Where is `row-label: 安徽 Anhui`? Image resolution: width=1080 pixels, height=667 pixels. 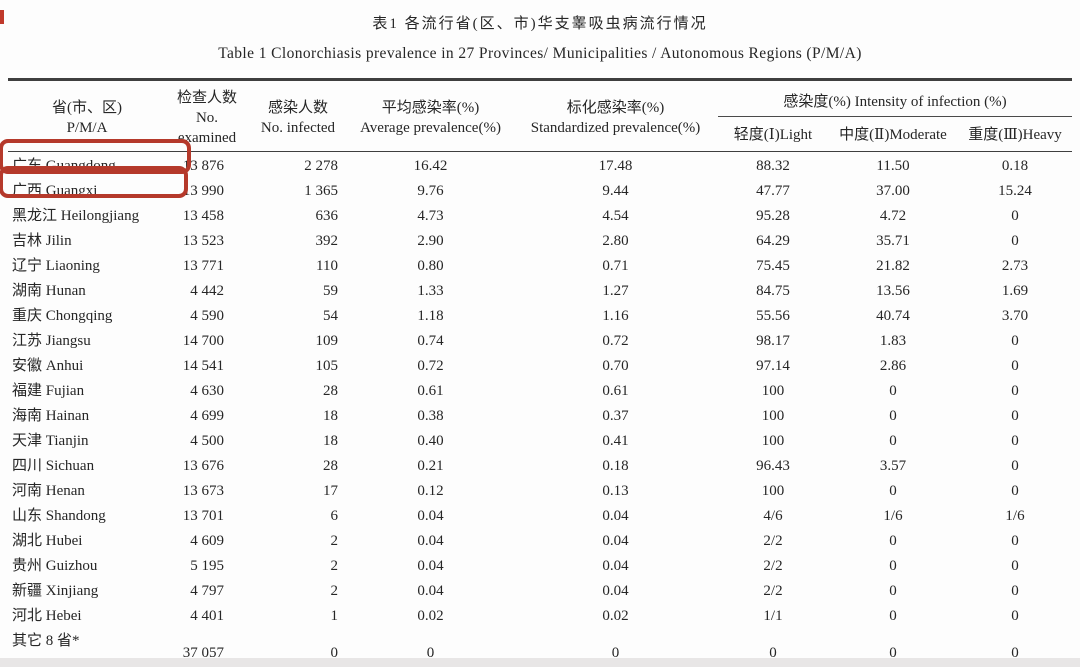 row-label: 安徽 Anhui is located at coordinates (48, 366).